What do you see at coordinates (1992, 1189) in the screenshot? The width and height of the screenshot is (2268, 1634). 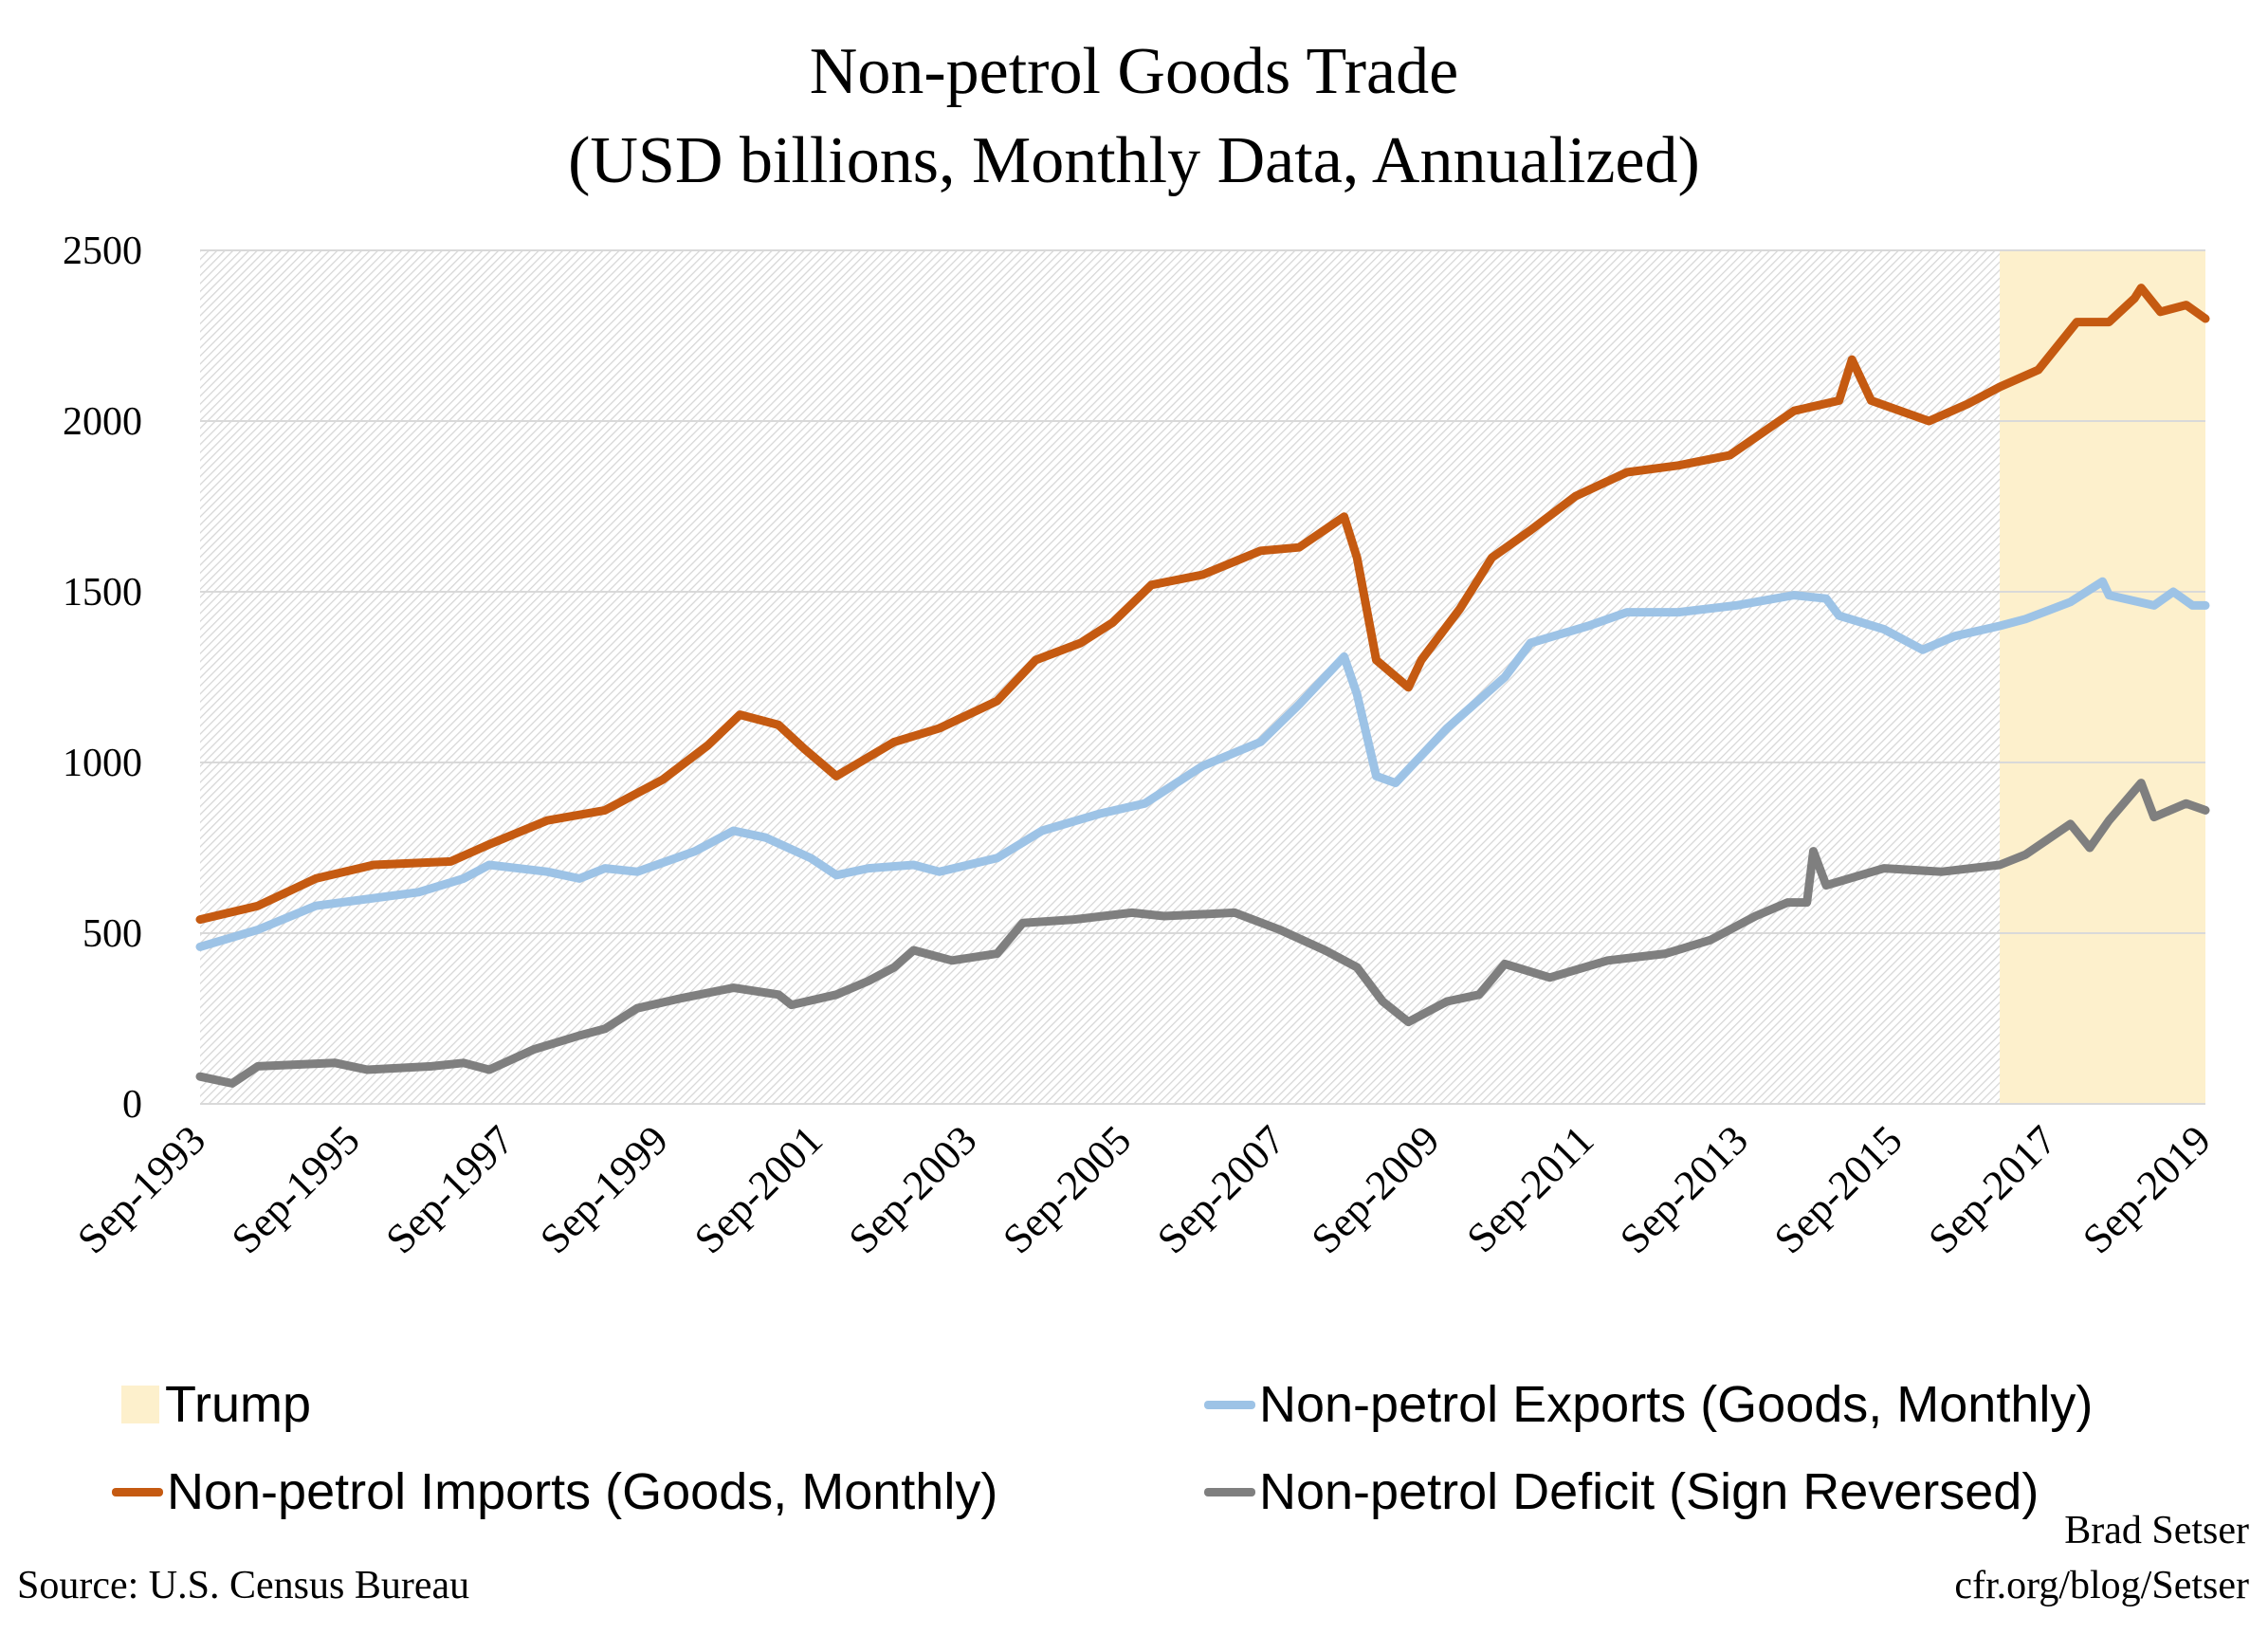 I see `x-tick-label: Sep-2017` at bounding box center [1992, 1189].